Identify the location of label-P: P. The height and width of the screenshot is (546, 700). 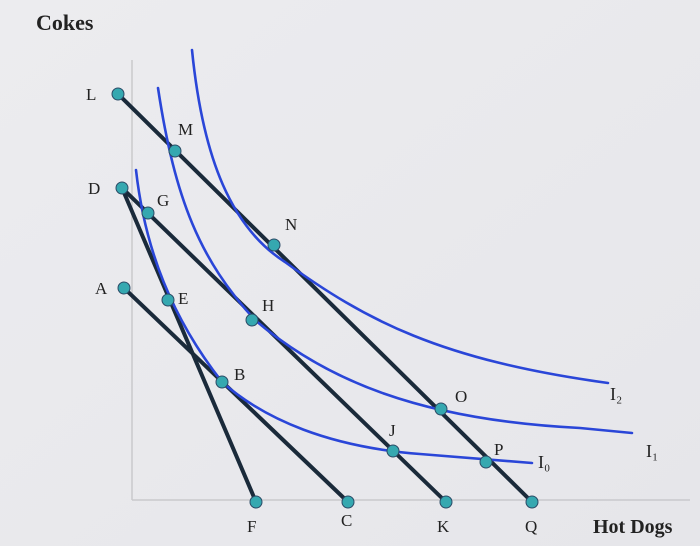
(498, 449).